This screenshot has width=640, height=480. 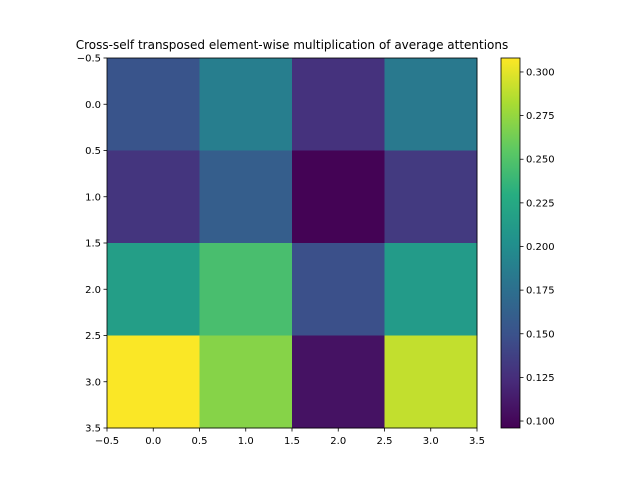 What do you see at coordinates (93, 290) in the screenshot?
I see `y-tick-label: 2.0` at bounding box center [93, 290].